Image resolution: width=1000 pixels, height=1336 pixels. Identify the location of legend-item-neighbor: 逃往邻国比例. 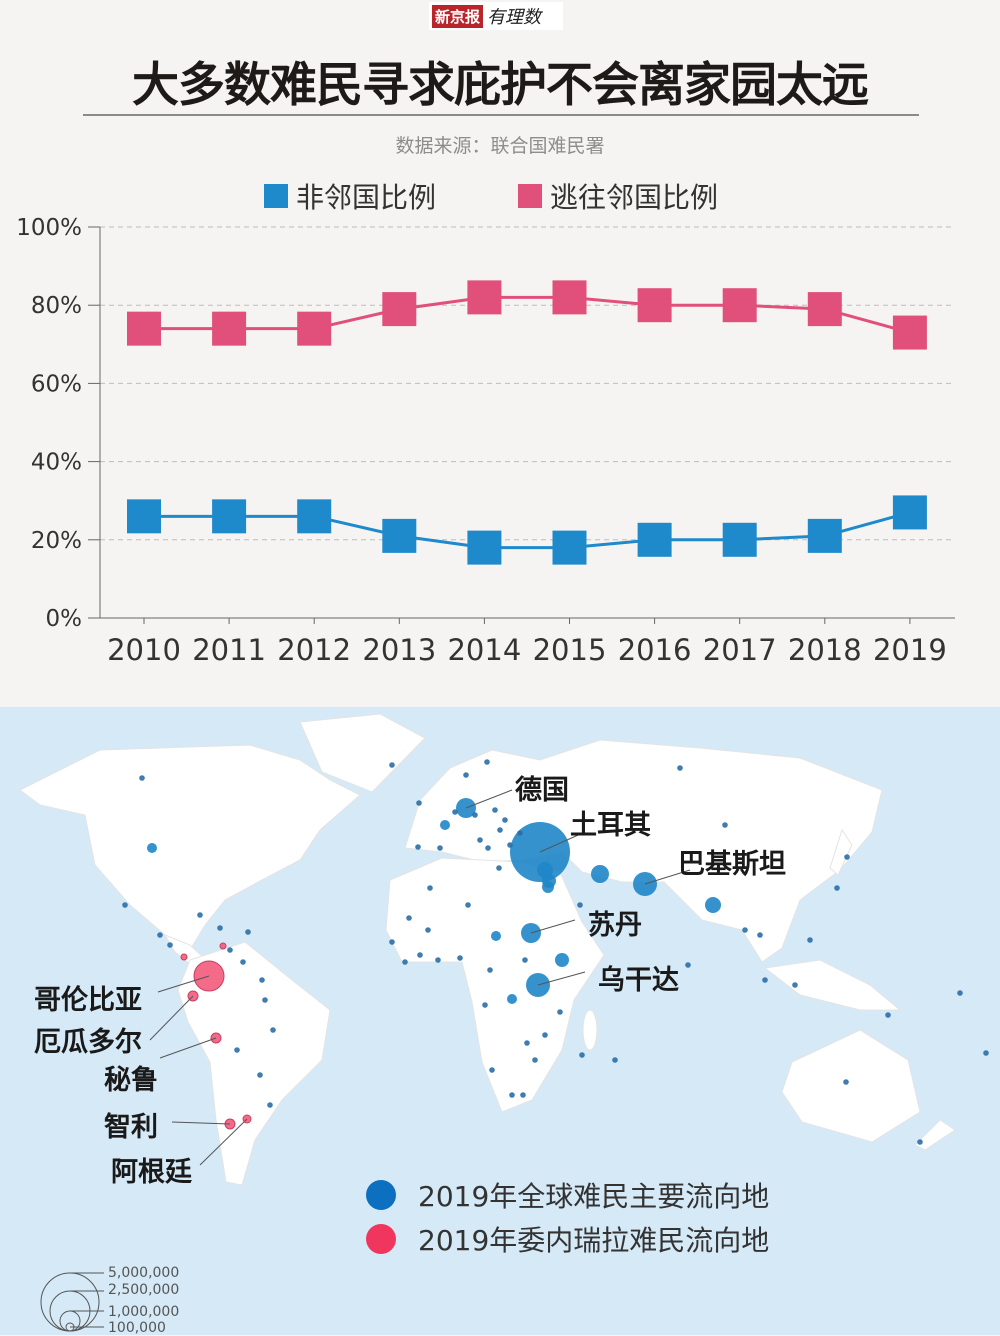
(618, 196).